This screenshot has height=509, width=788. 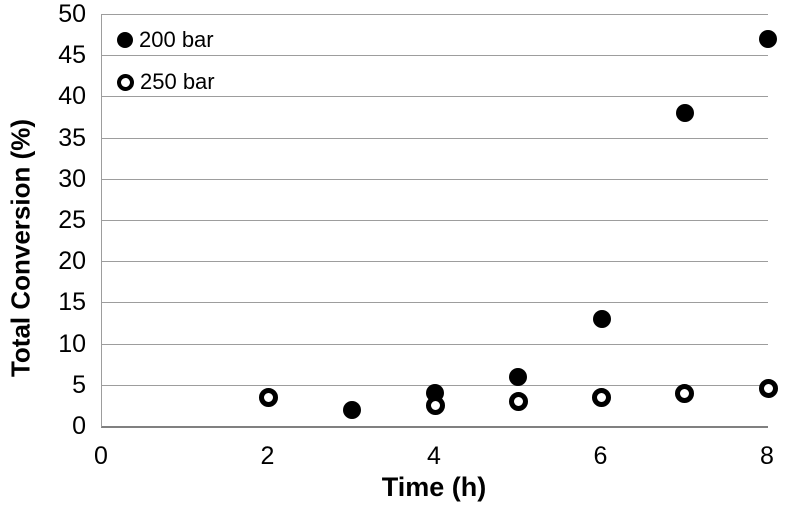 What do you see at coordinates (72, 302) in the screenshot?
I see `y-tick-label-15: 15` at bounding box center [72, 302].